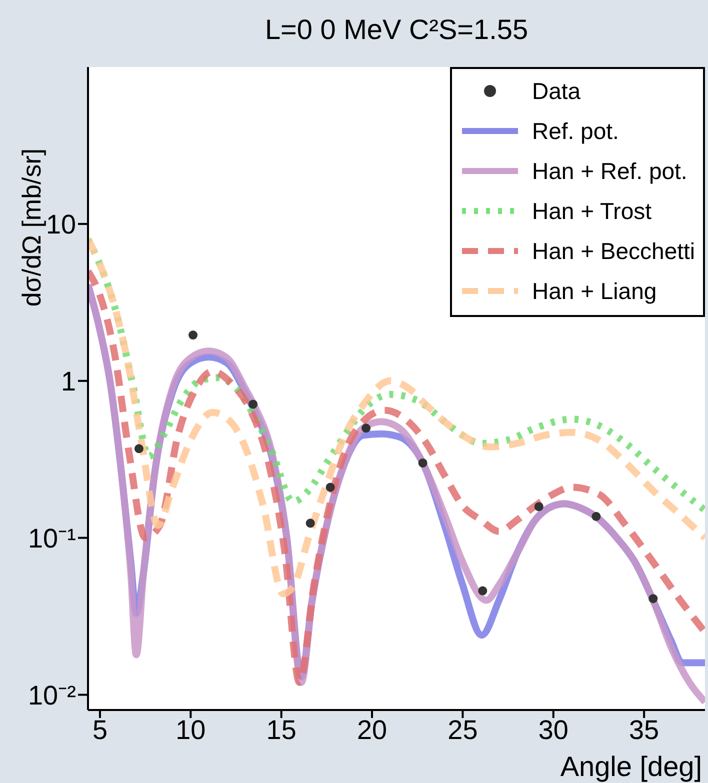  I want to click on y-tick-label: 10⁻¹, so click(52, 538).